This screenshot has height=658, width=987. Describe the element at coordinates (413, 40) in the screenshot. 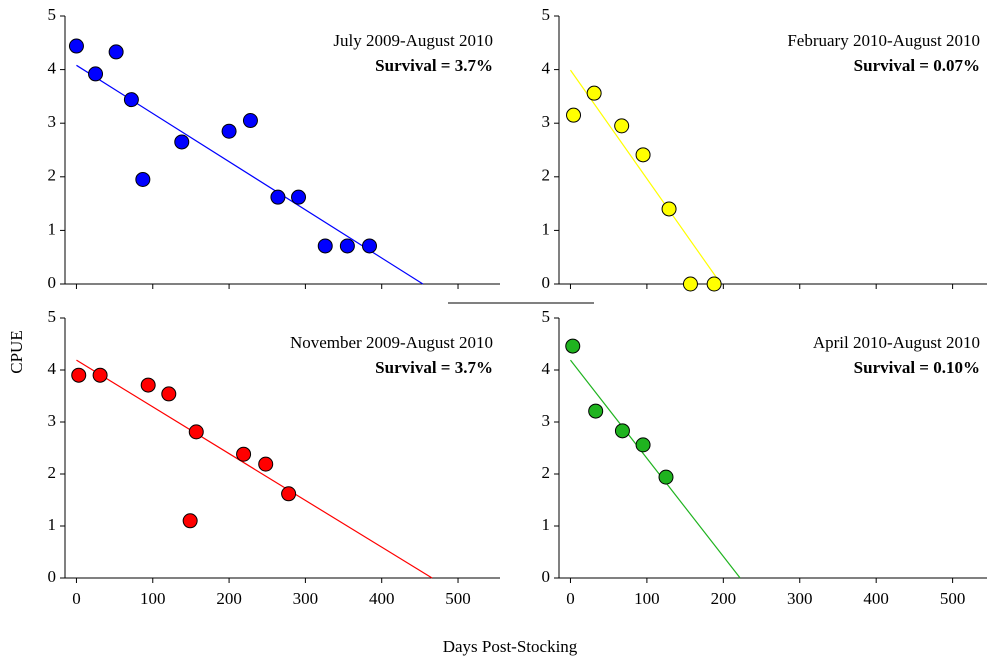

I see `panel-title: July 2009-August 2010` at that location.